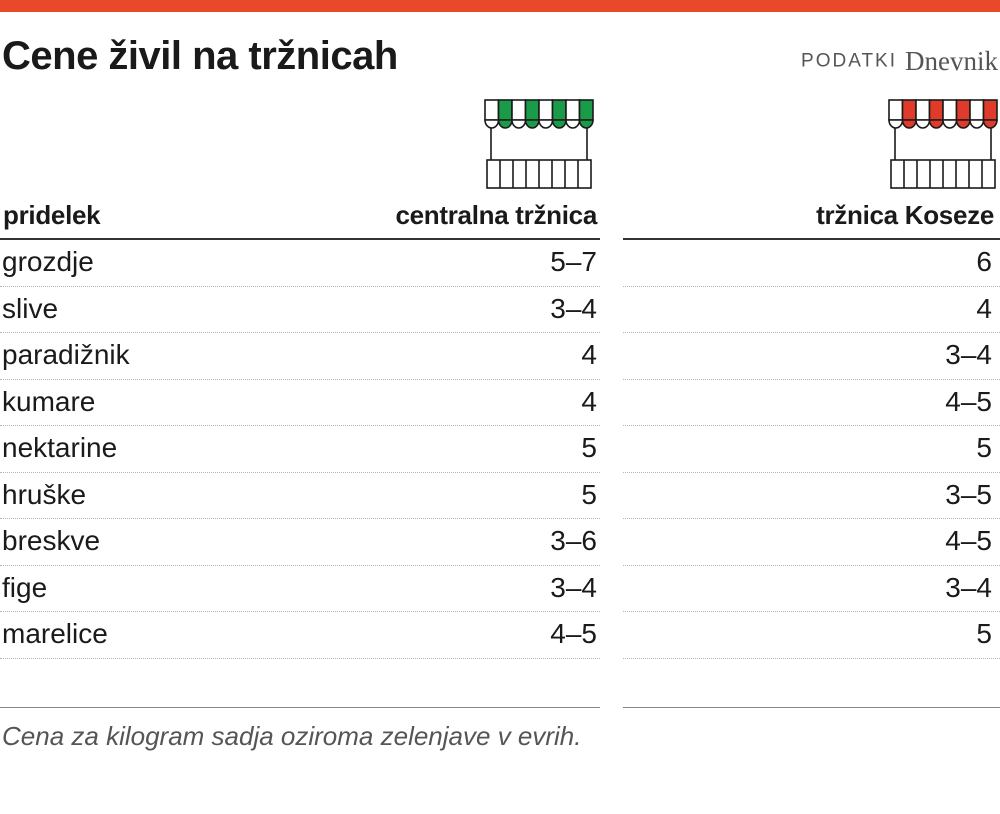 The image size is (1000, 814). What do you see at coordinates (55, 633) in the screenshot?
I see `product-cell: marelice` at bounding box center [55, 633].